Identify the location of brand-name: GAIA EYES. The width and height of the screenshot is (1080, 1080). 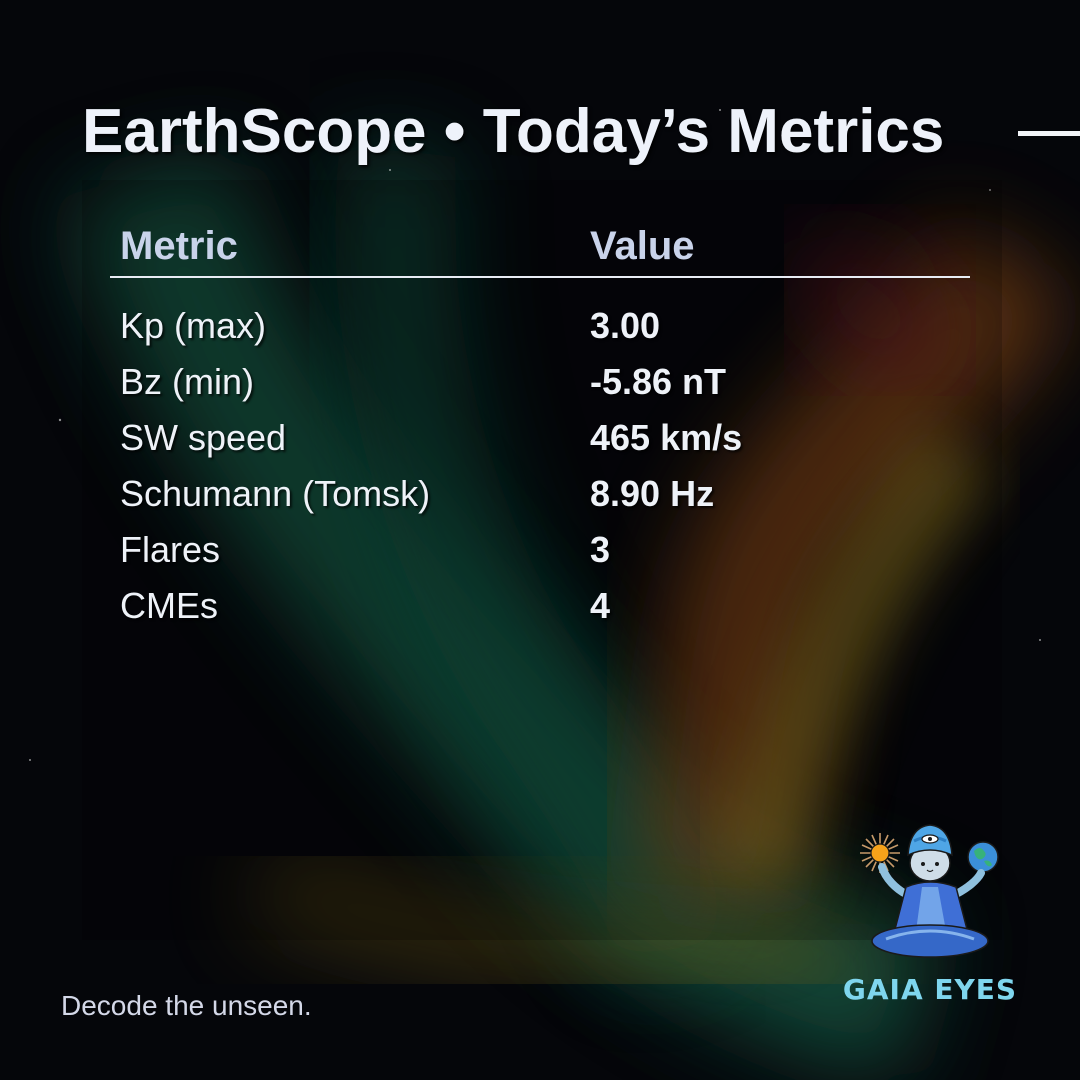
(930, 989).